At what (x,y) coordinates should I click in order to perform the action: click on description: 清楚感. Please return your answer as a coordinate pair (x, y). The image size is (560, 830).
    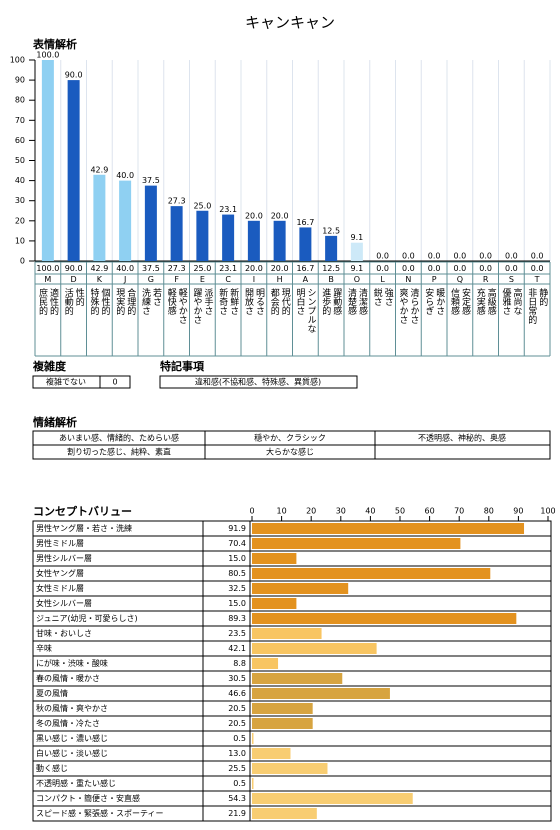
    Looking at the image, I should click on (351, 301).